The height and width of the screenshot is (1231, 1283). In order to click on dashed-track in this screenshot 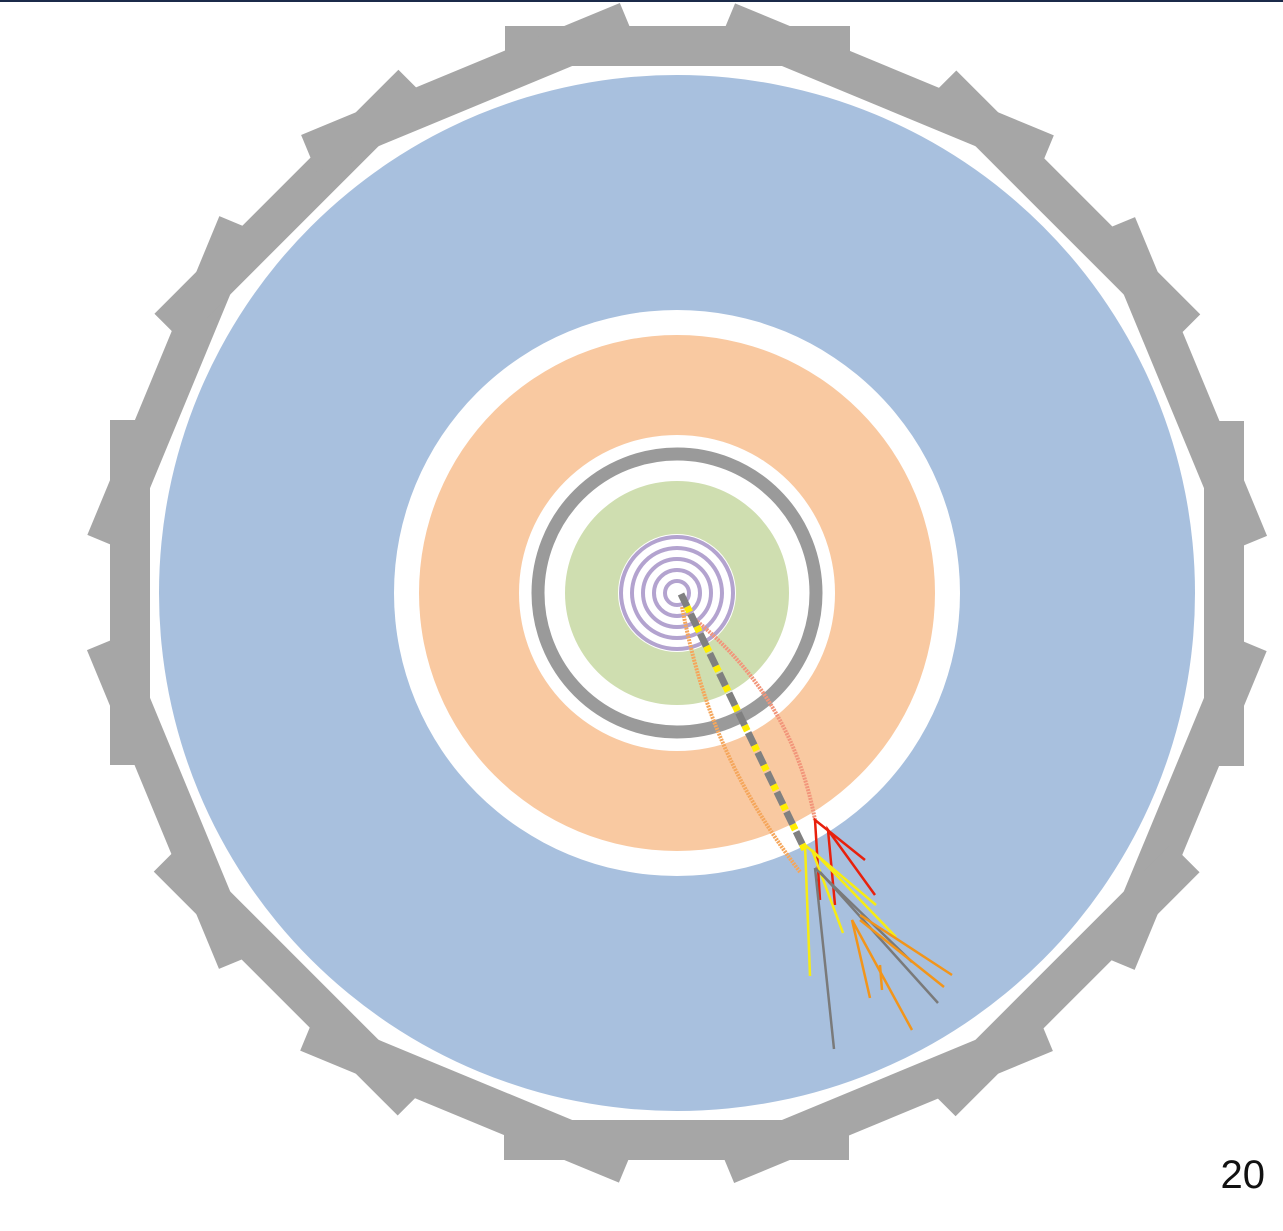, I will do `click(743, 722)`.